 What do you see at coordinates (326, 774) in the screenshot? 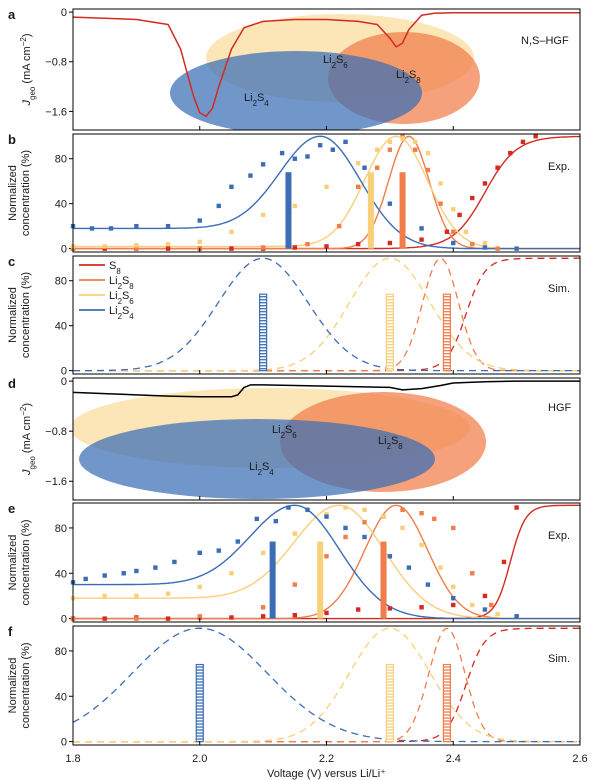
I see `x-axis-label: Voltage (V) versus Li/Li⁺` at bounding box center [326, 774].